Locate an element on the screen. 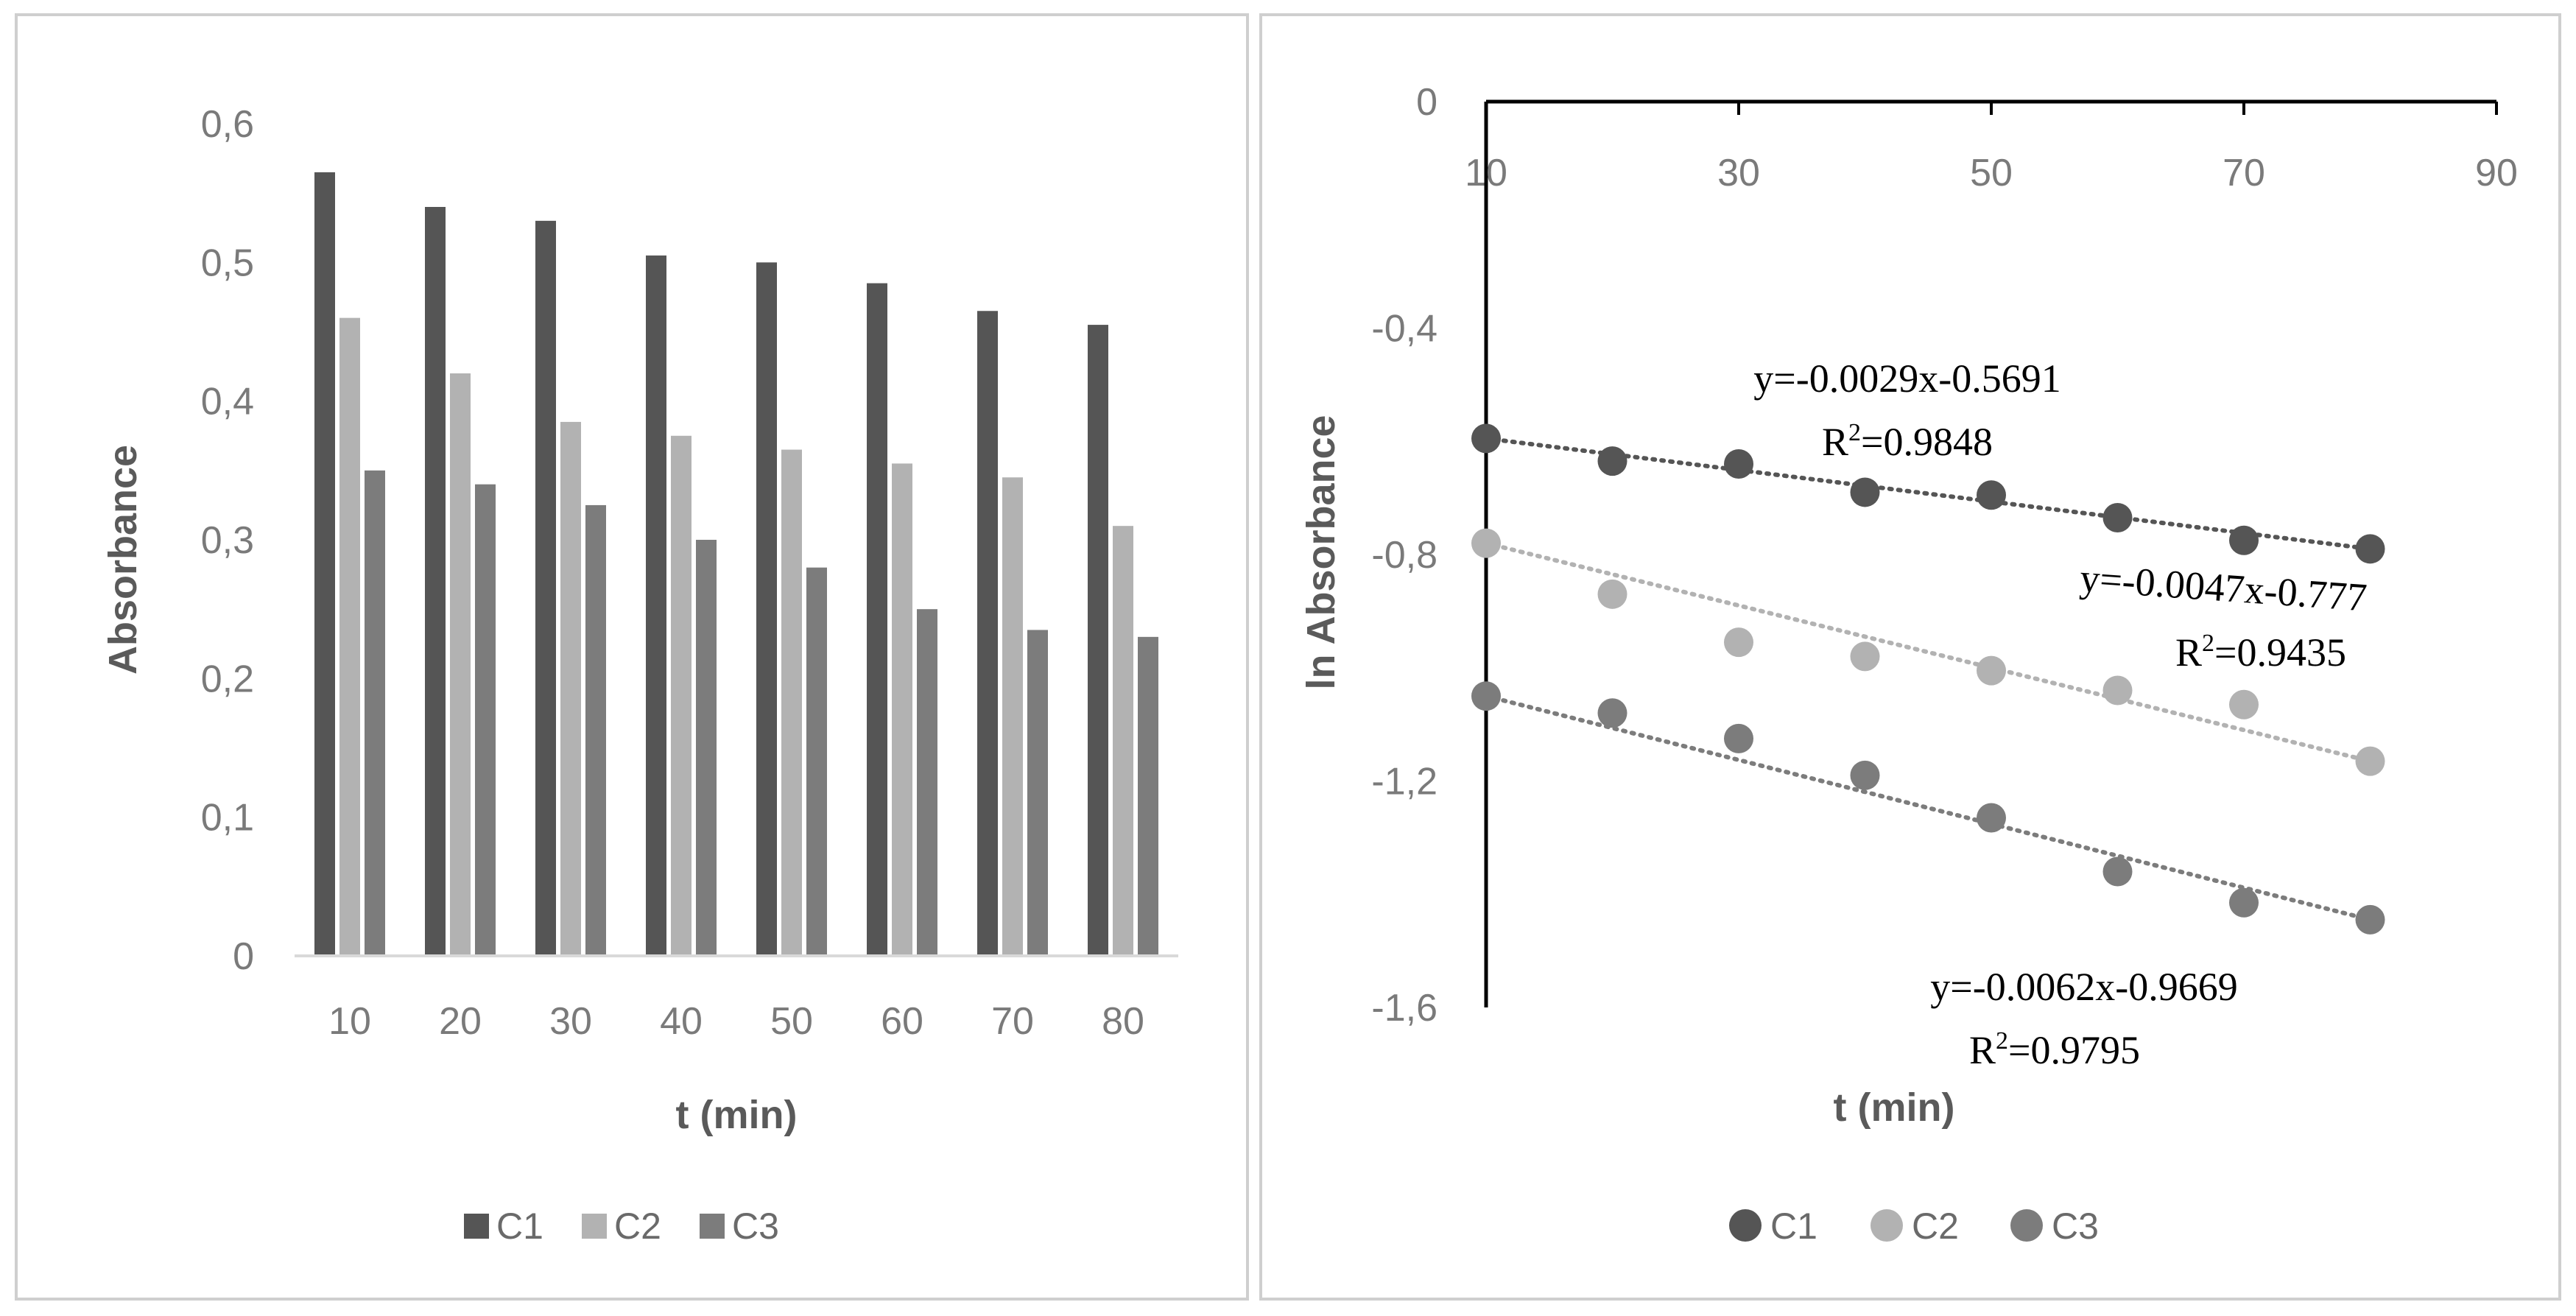 Image resolution: width=2576 pixels, height=1316 pixels. bar-y-axis-title: Absorbance is located at coordinates (123, 560).